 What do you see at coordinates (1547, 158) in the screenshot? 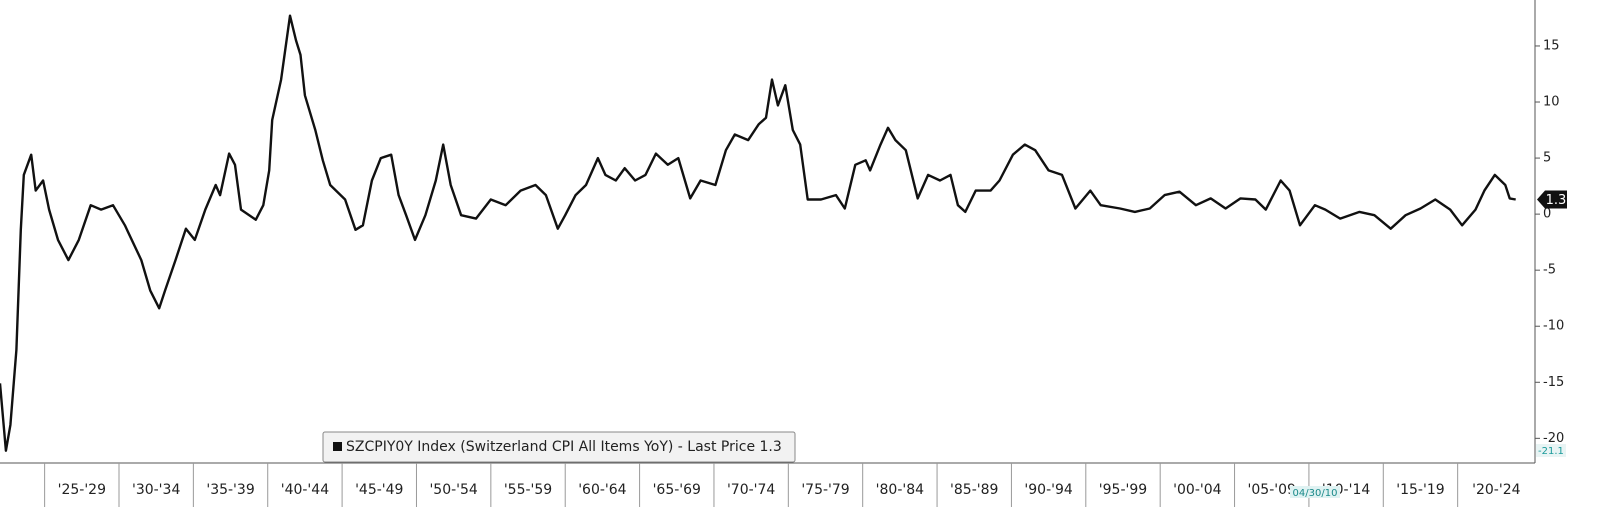
I see `y-tick-label: 5` at bounding box center [1547, 158].